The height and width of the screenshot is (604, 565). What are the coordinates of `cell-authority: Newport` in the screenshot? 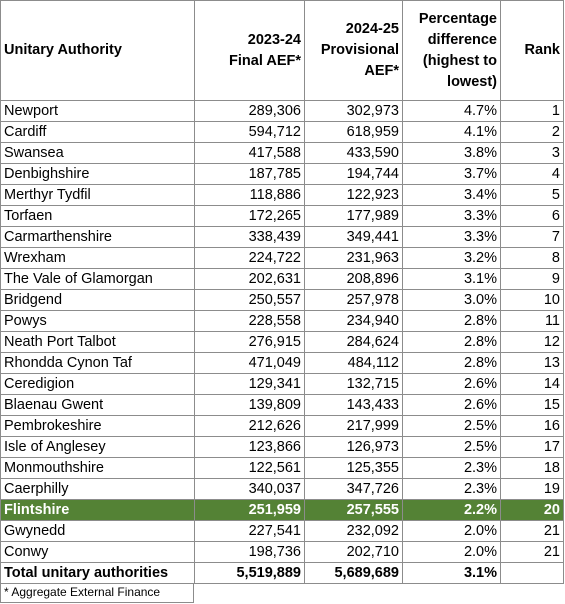 It's located at (97, 111).